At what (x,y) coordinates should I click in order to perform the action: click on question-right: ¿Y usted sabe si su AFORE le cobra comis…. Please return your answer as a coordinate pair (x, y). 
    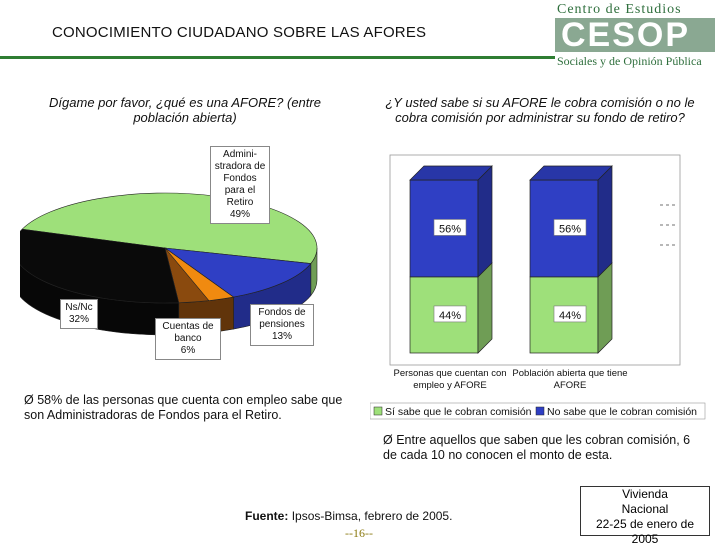
    Looking at the image, I should click on (540, 110).